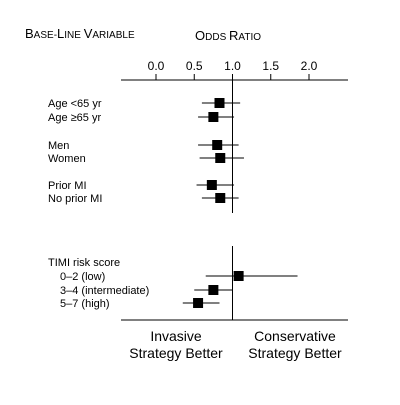 Image resolution: width=400 pixels, height=405 pixels. What do you see at coordinates (232, 66) in the screenshot?
I see `x-tick-label: 1.0` at bounding box center [232, 66].